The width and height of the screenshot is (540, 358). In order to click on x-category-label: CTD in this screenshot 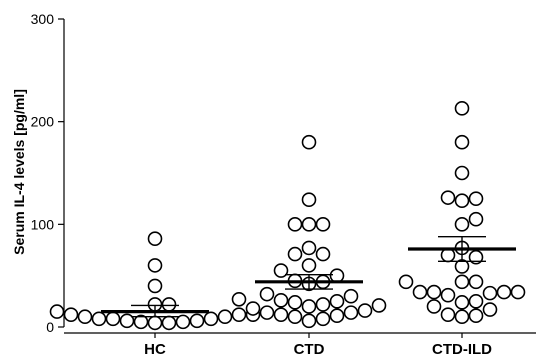, I will do `click(309, 349)`.